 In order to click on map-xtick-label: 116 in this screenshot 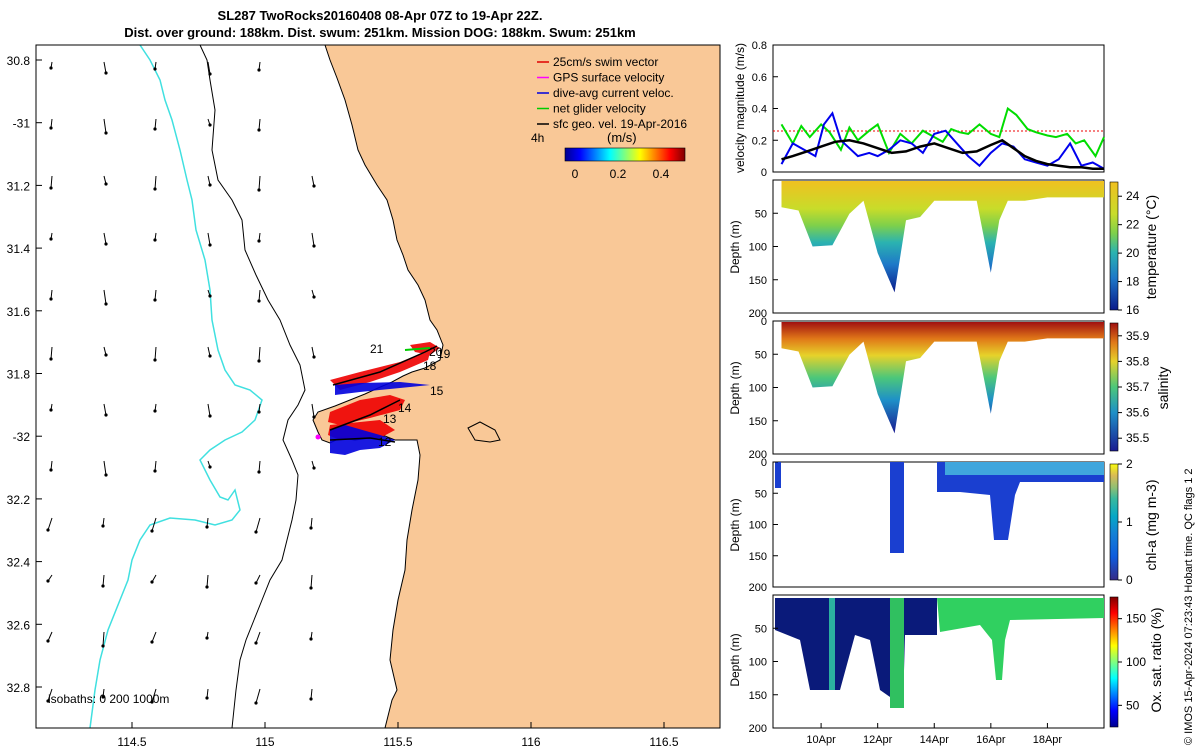, I will do `click(530, 742)`.